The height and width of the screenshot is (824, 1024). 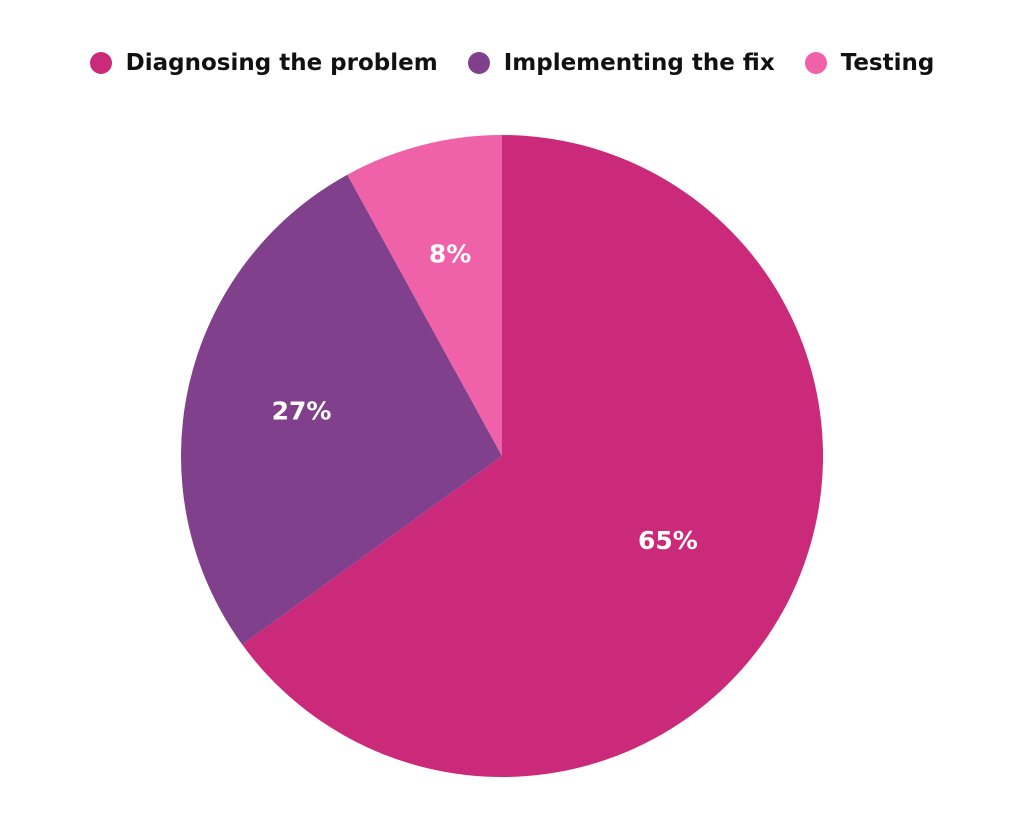 I want to click on slice-label-testing: 8%, so click(x=450, y=253).